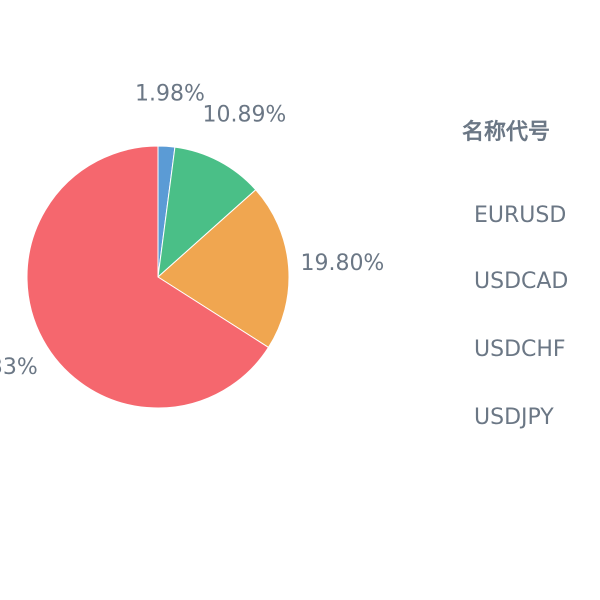  Describe the element at coordinates (514, 417) in the screenshot. I see `legend-item-usdjpy: USDJPY` at that location.